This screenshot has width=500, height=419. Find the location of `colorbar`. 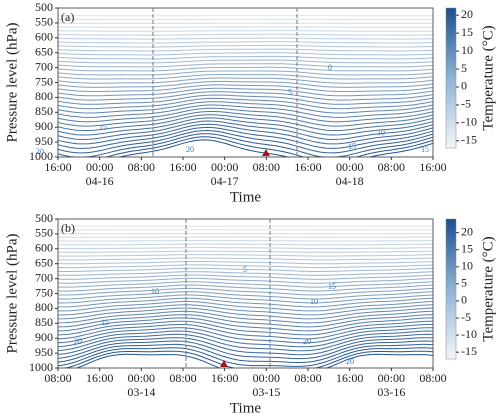

colorbar is located at coordinates (451, 78).